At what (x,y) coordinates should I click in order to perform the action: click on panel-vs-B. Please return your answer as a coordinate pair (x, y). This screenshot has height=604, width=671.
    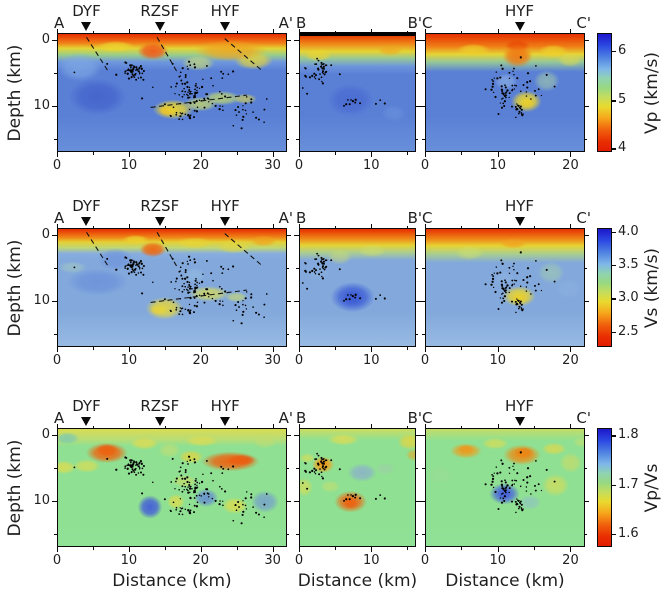
    Looking at the image, I should click on (357, 287).